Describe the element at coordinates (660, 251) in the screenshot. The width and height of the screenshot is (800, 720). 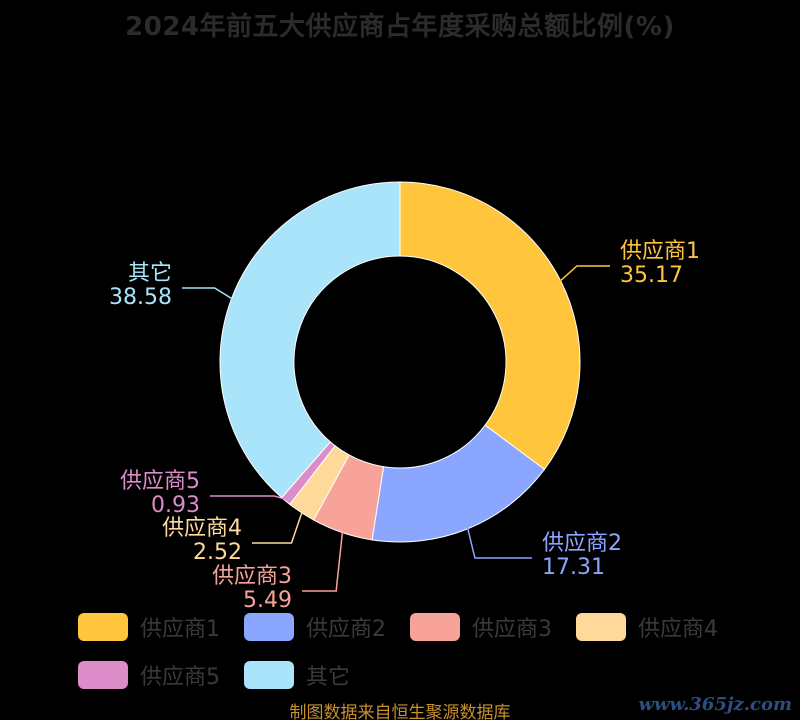
I see `slice-label-1: 供应商1` at that location.